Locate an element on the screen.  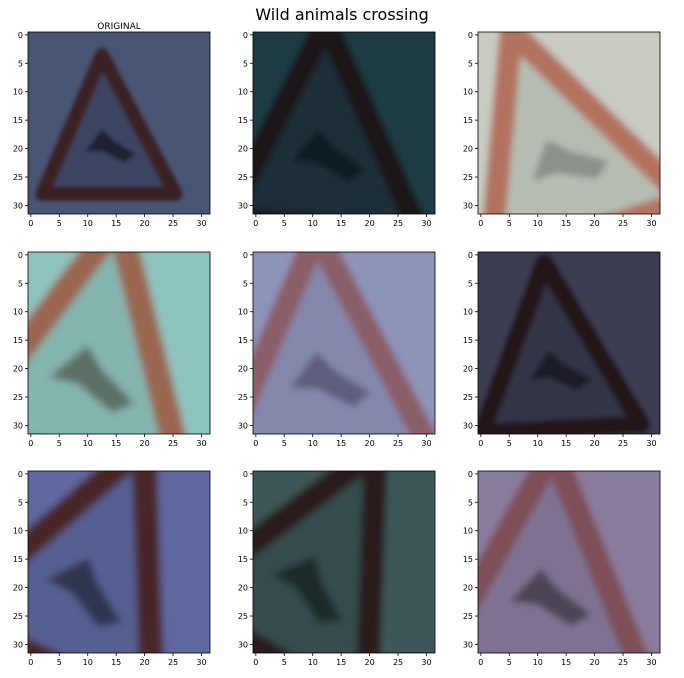
axes-frame is located at coordinates (344, 562).